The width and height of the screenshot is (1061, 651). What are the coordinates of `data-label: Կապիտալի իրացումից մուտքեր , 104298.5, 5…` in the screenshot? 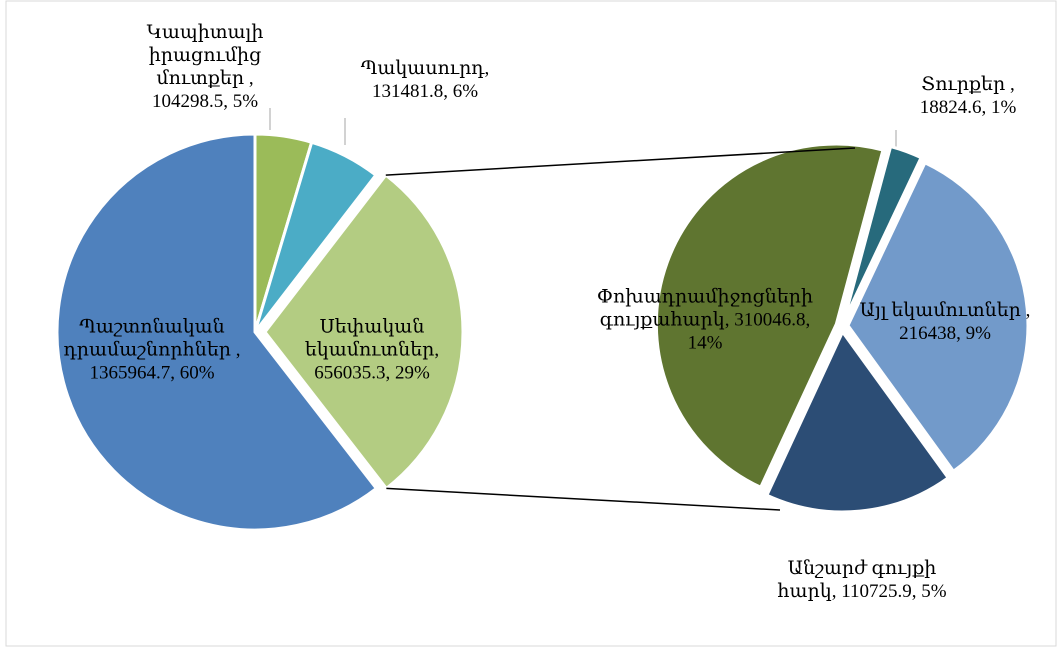 It's located at (205, 67).